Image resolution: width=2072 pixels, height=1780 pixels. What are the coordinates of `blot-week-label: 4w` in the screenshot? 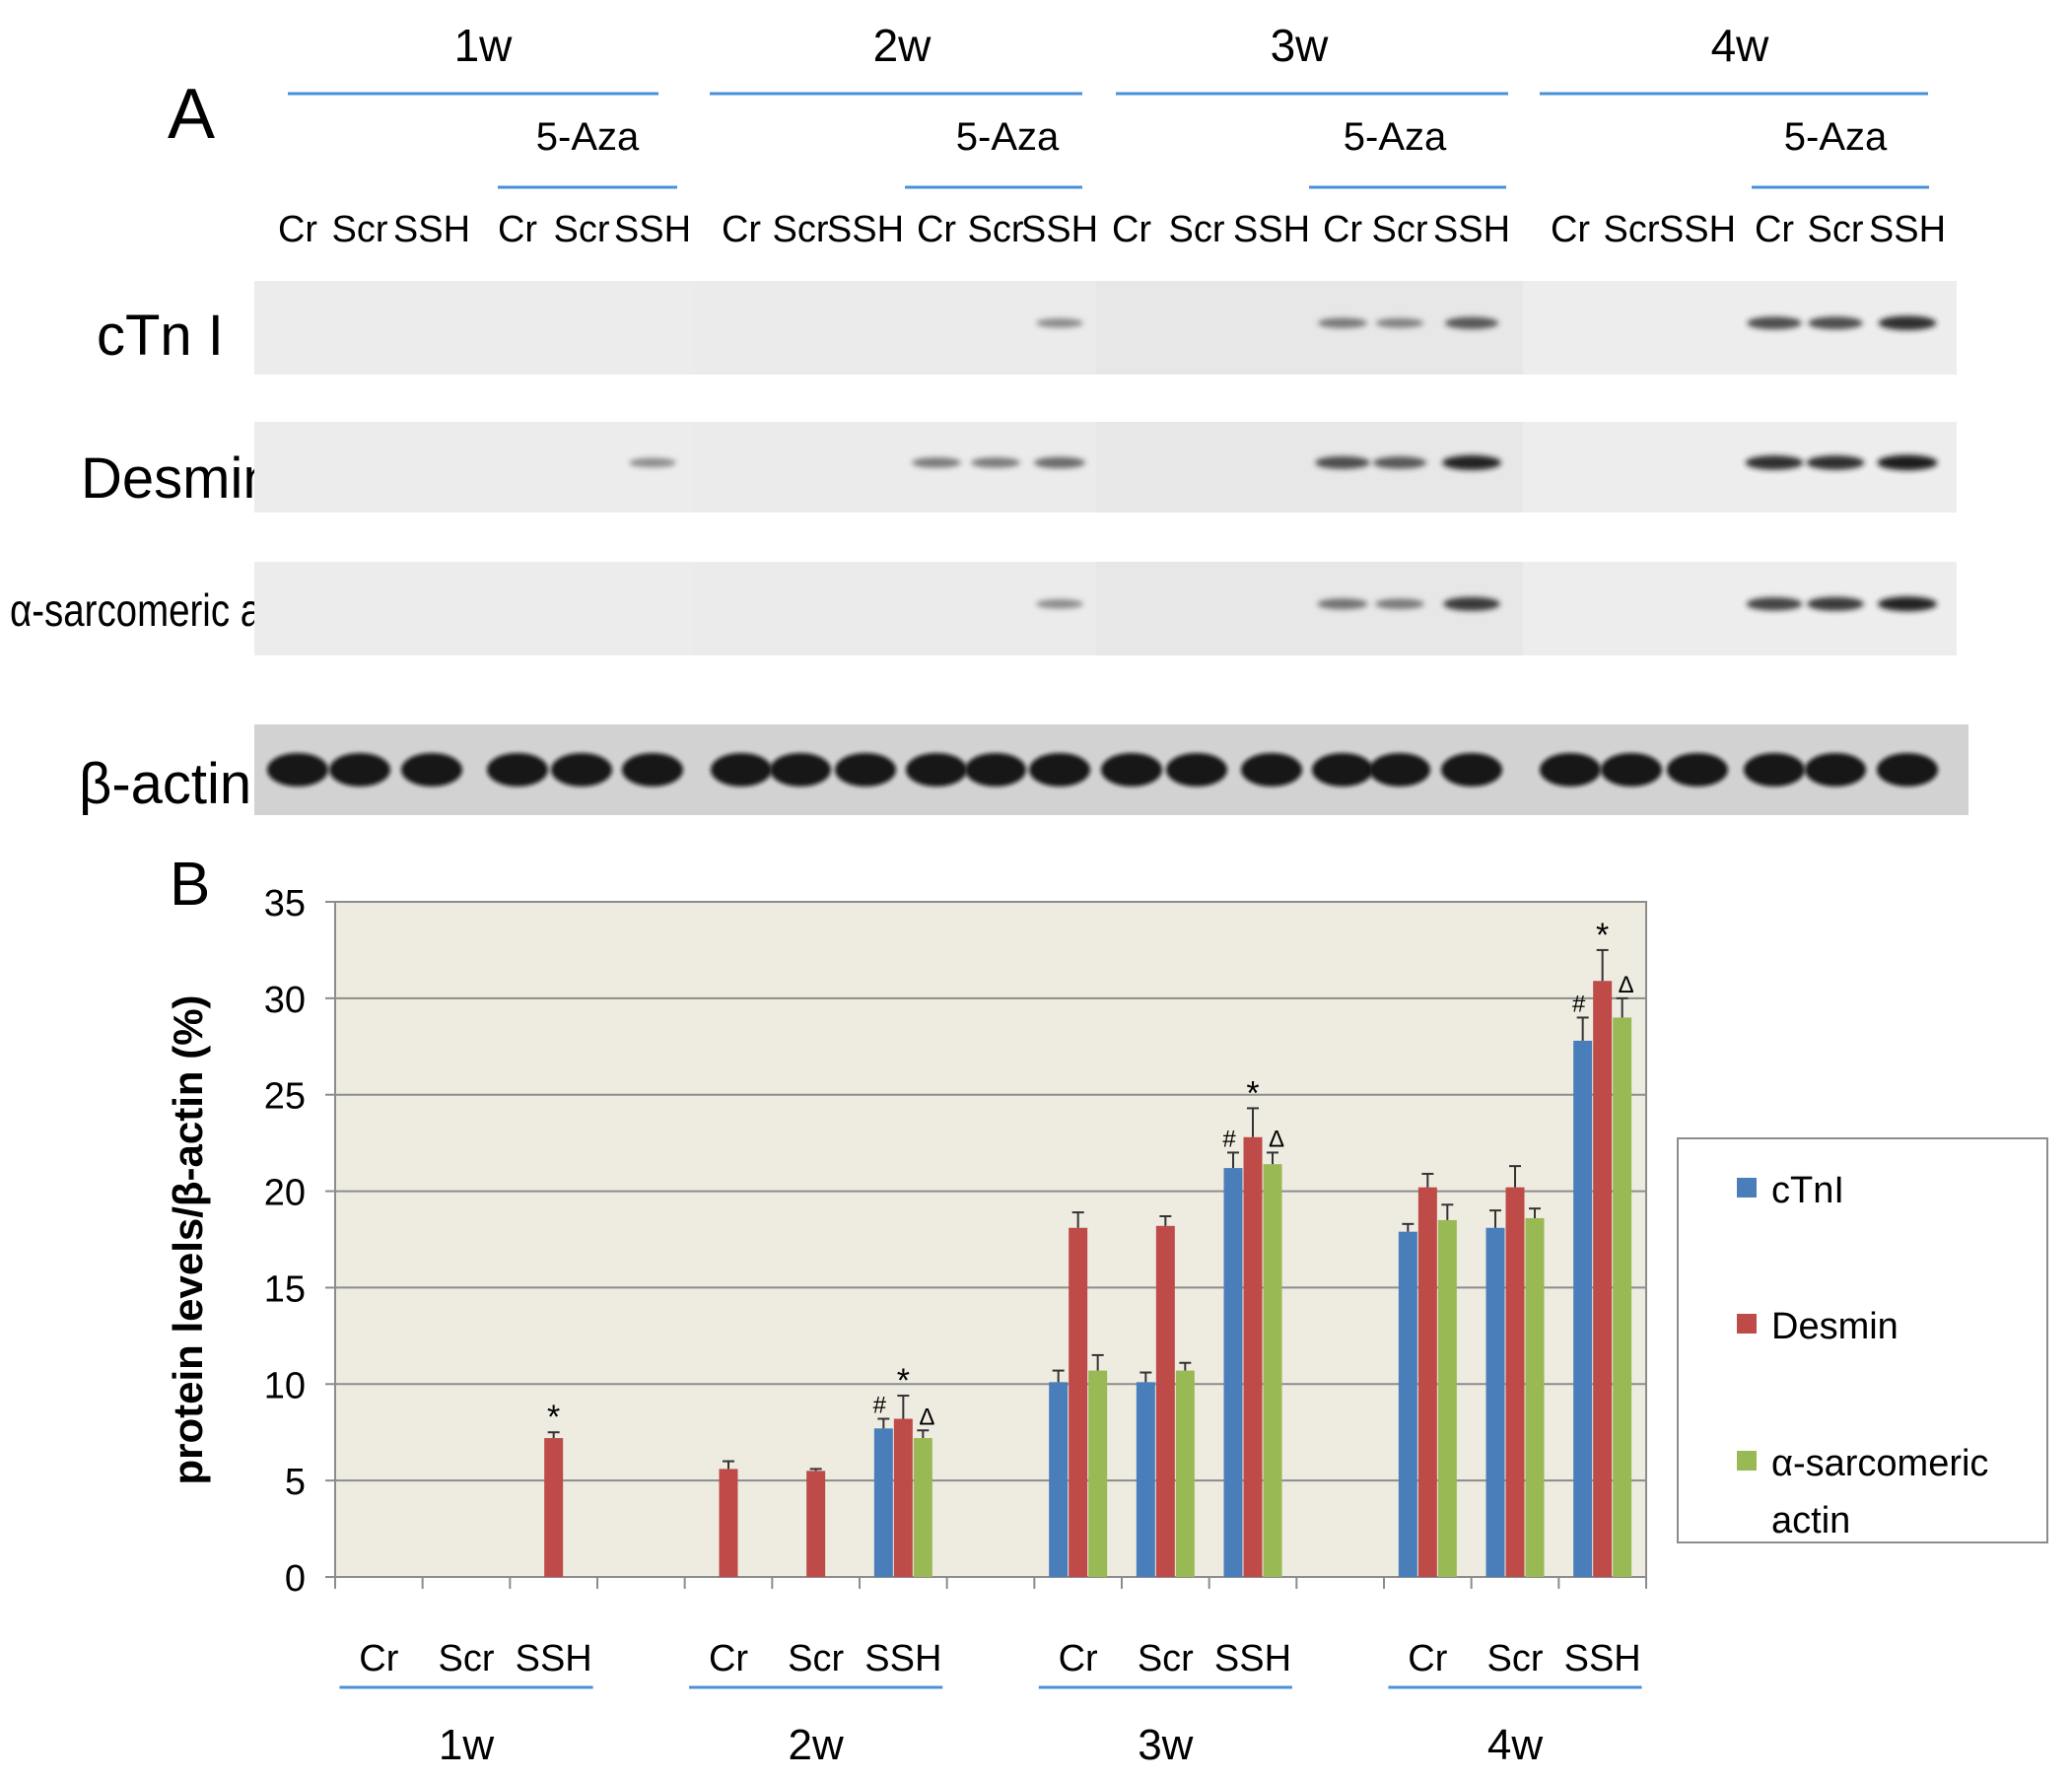 It's located at (1740, 46).